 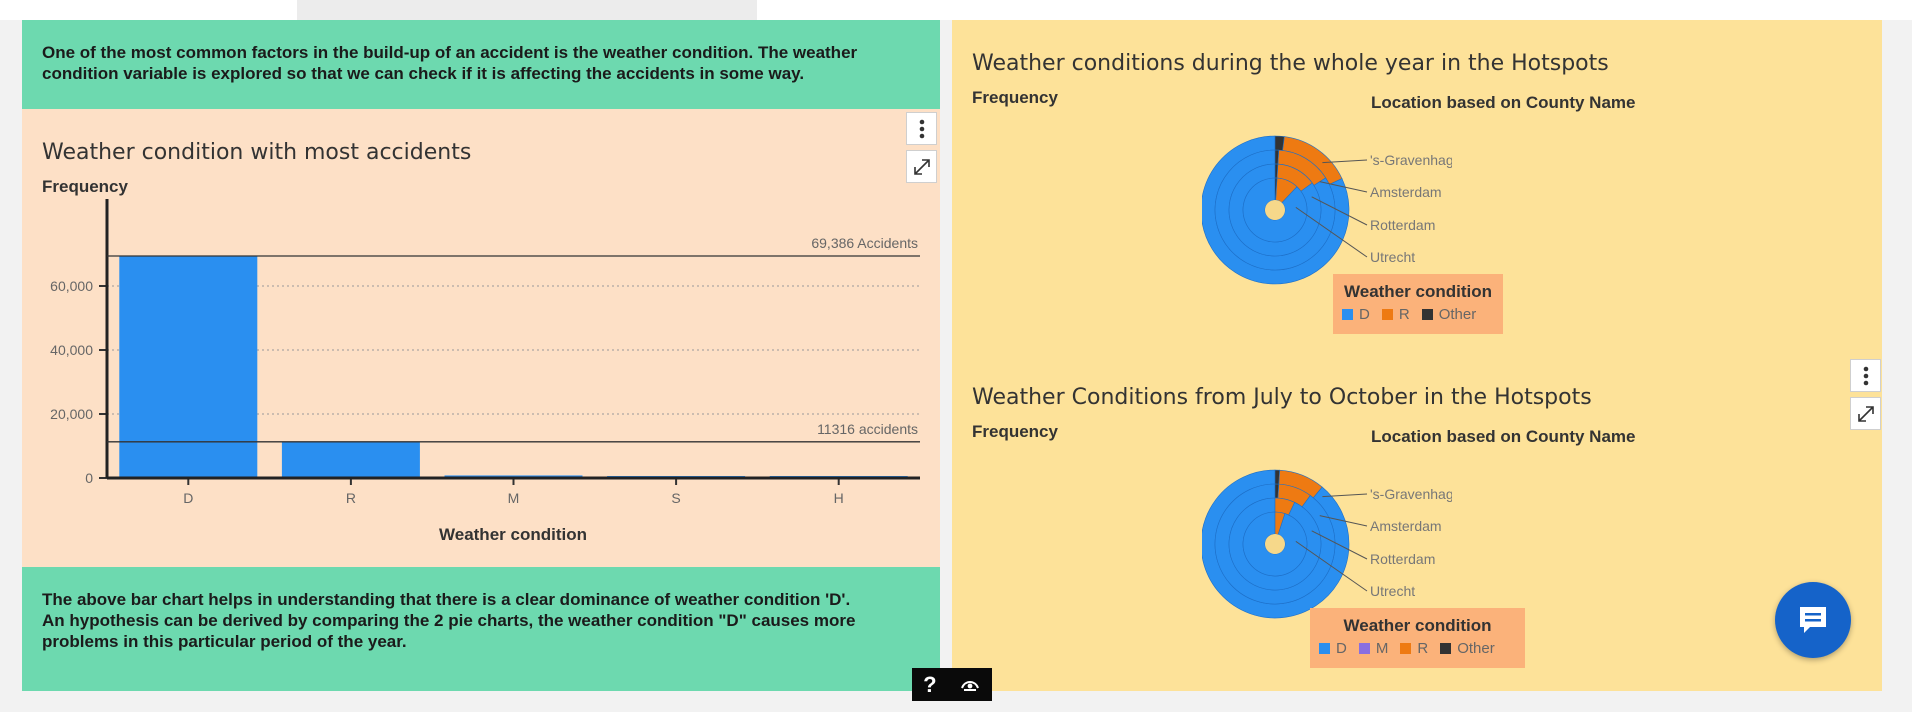 What do you see at coordinates (1015, 431) in the screenshot?
I see `pie-bottom-ylabel: Frequency` at bounding box center [1015, 431].